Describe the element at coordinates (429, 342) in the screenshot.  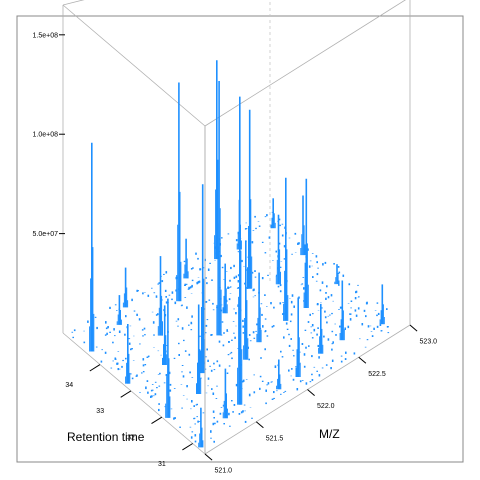
I see `x-tick-label: 523.0` at that location.